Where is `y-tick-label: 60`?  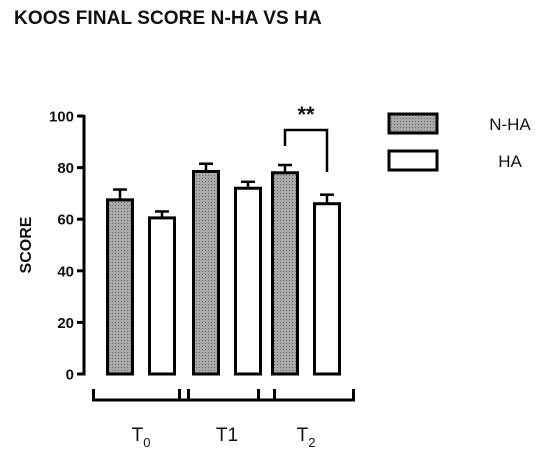 y-tick-label: 60 is located at coordinates (65, 220).